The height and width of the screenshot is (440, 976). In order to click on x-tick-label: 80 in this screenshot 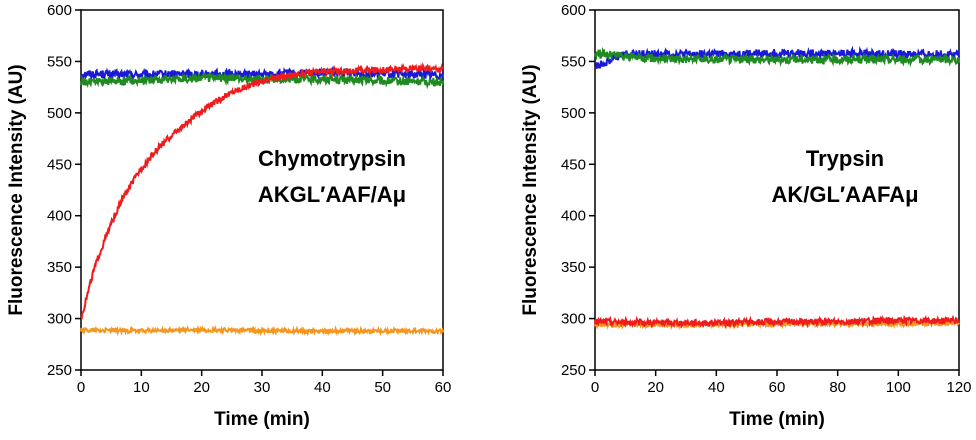, I will do `click(837, 387)`.